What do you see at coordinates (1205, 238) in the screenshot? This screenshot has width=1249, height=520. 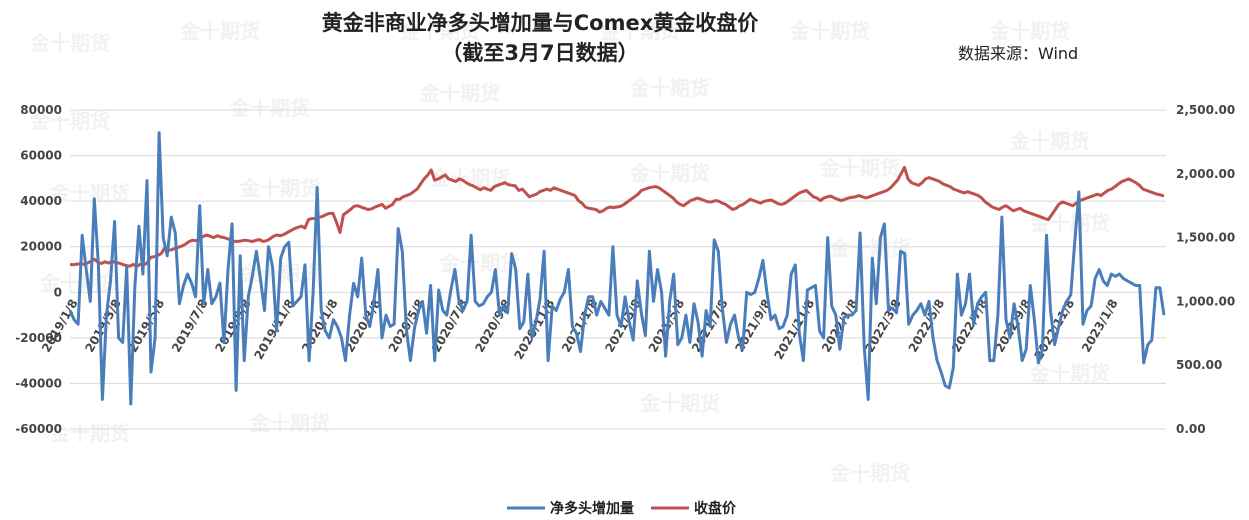 I see `right-tick-label: 1,500.00` at bounding box center [1205, 238].